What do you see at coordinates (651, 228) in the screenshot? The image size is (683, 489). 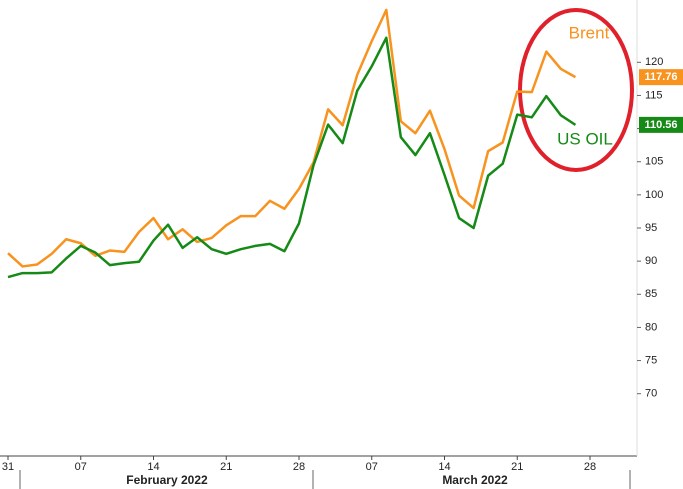 I see `y-tick-label: 95` at bounding box center [651, 228].